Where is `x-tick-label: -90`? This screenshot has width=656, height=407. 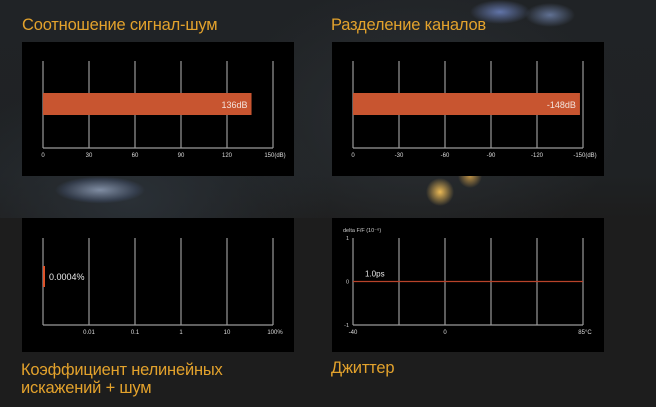 x-tick-label: -90 is located at coordinates (491, 156).